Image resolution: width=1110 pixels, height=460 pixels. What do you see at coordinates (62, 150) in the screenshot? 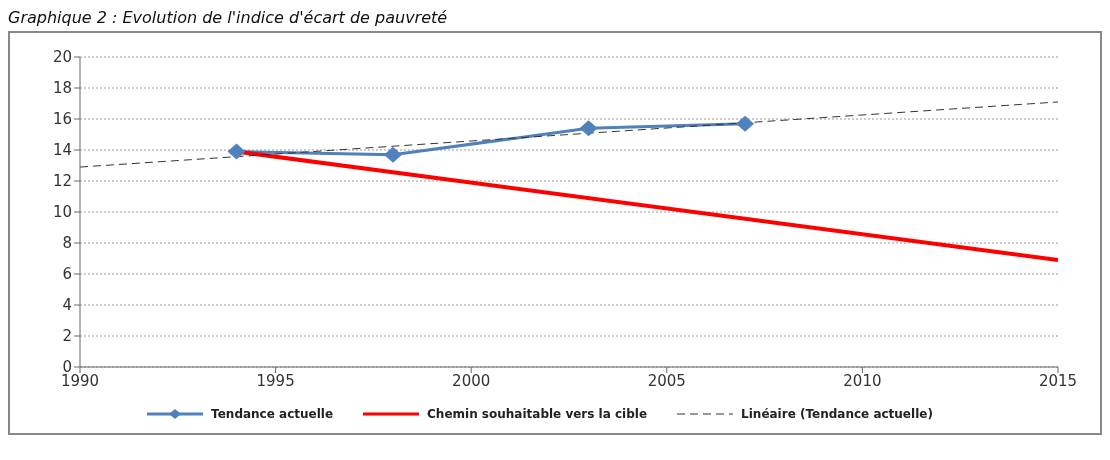
I see `y-tick-label: 14` at bounding box center [62, 150].